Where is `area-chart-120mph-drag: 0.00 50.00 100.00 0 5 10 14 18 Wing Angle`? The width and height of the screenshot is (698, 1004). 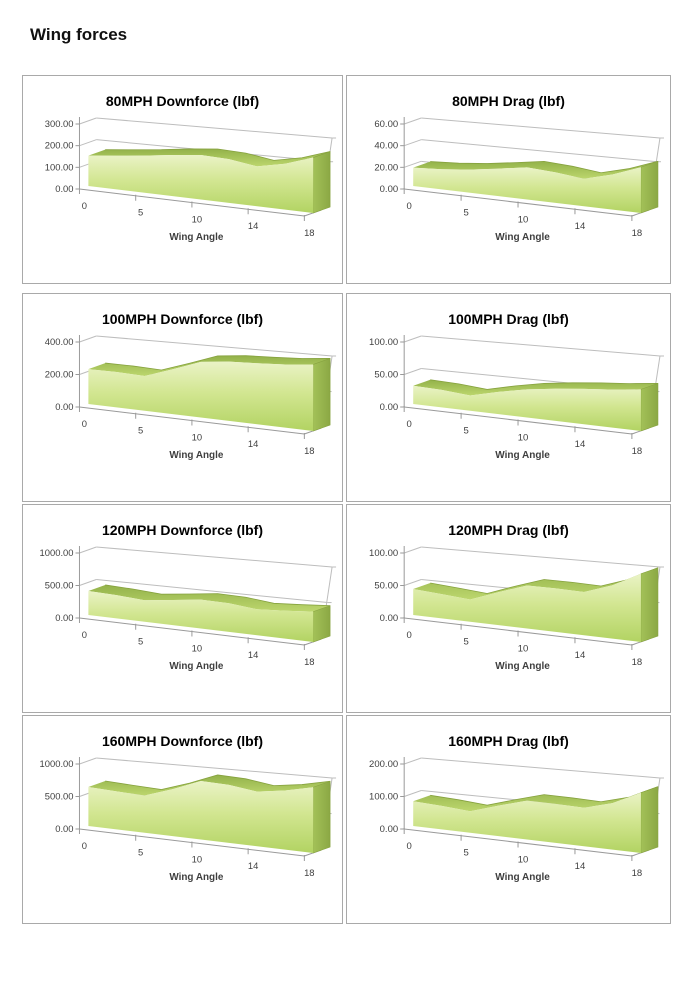 area-chart-120mph-drag: 0.00 50.00 100.00 0 5 10 14 18 Wing Angle is located at coordinates (516, 609).